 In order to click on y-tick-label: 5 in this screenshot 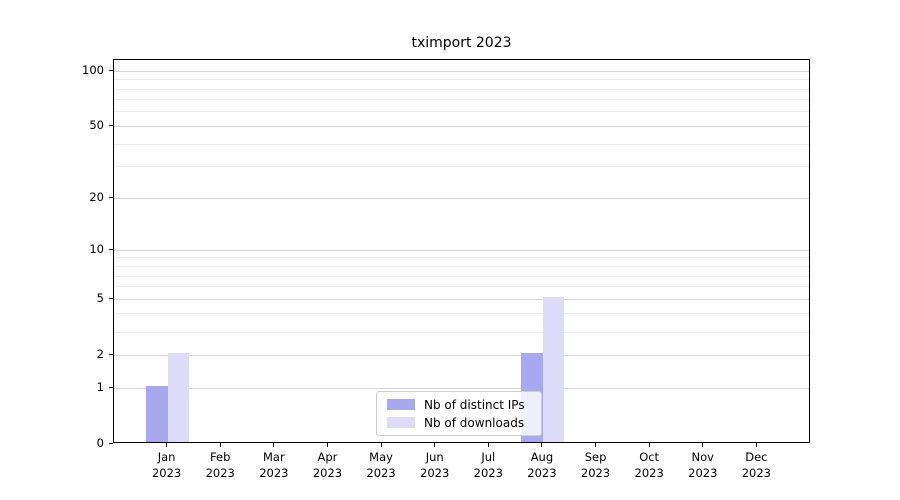, I will do `click(100, 298)`.